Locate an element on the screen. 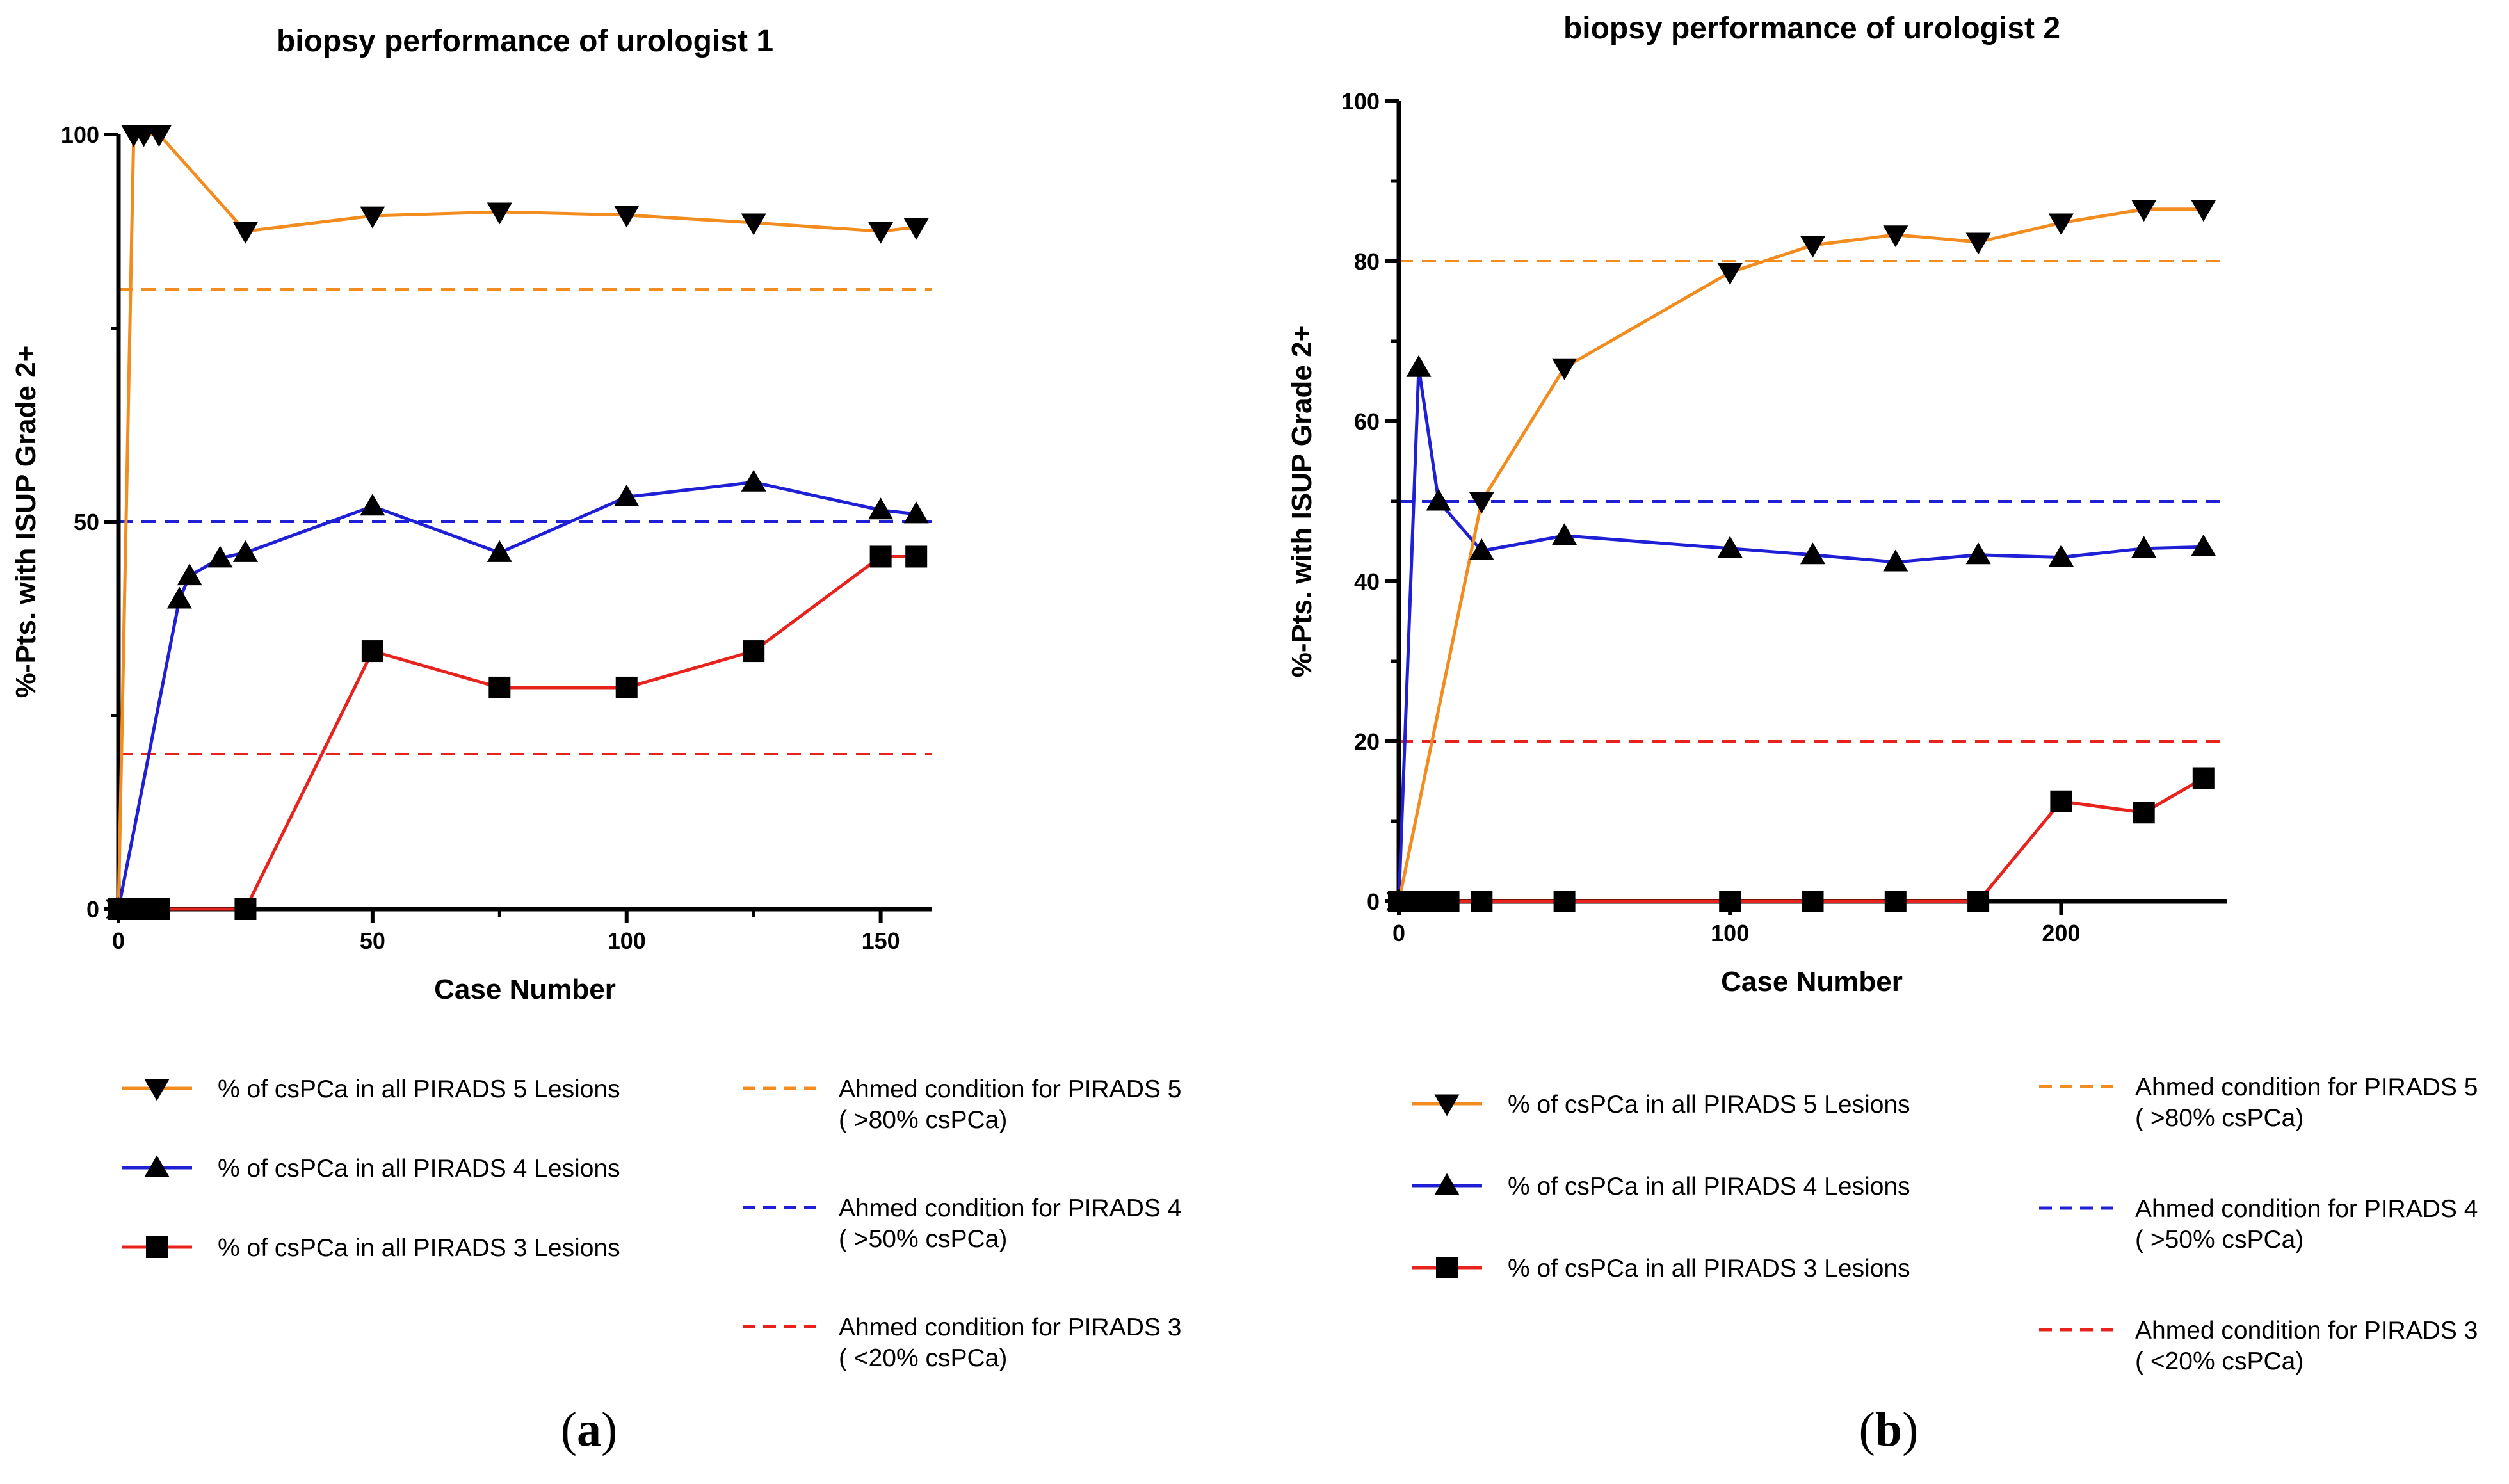 This screenshot has width=2509, height=1484. y-tick-label: 50 is located at coordinates (87, 522).